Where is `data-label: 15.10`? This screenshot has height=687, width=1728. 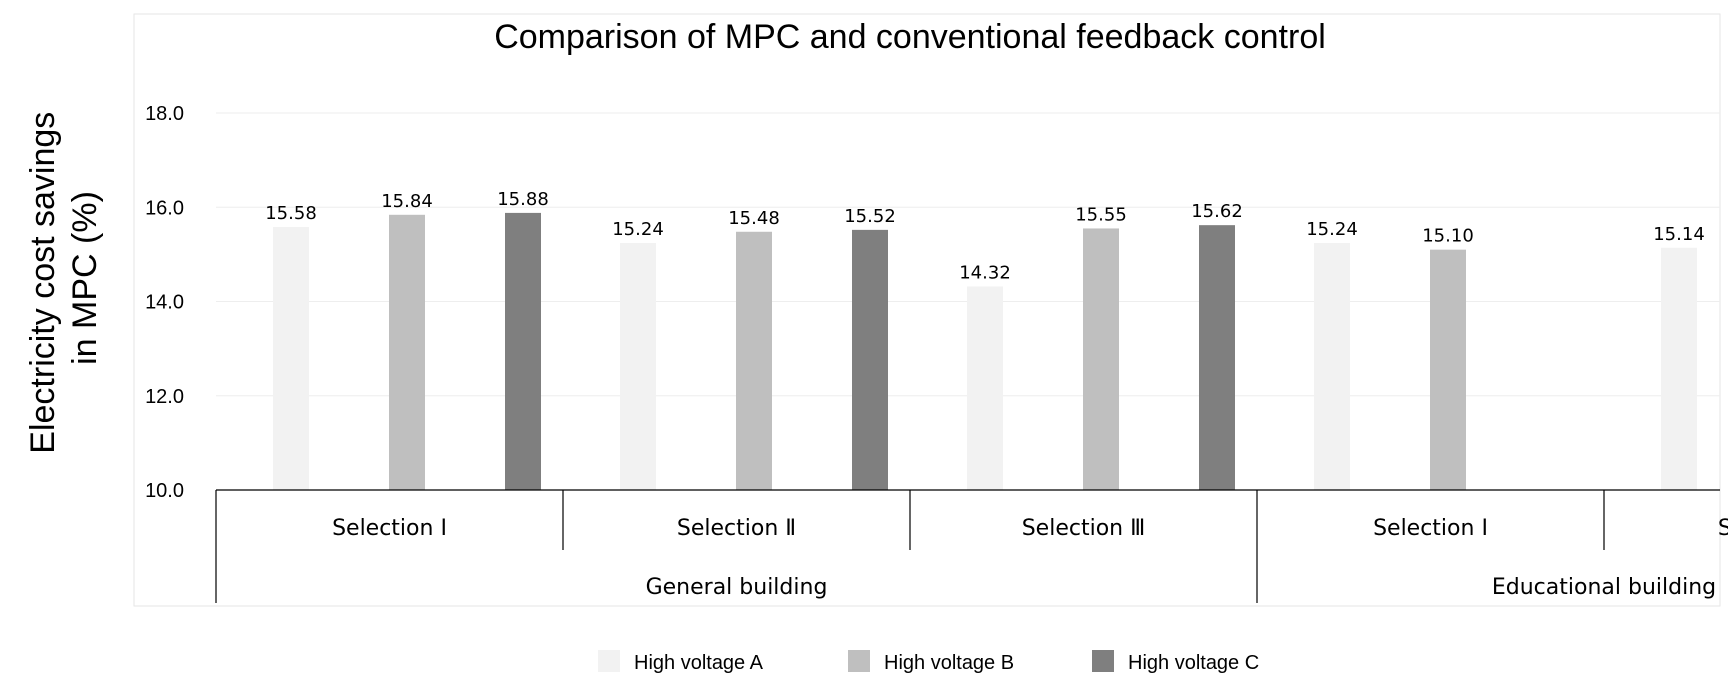
data-label: 15.10 is located at coordinates (1448, 236).